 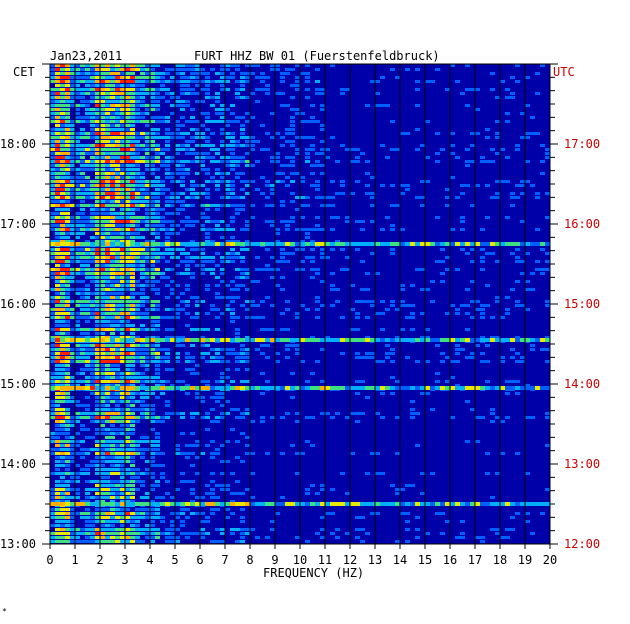 I want to click on x-tick-label-13: 13, so click(x=375, y=560).